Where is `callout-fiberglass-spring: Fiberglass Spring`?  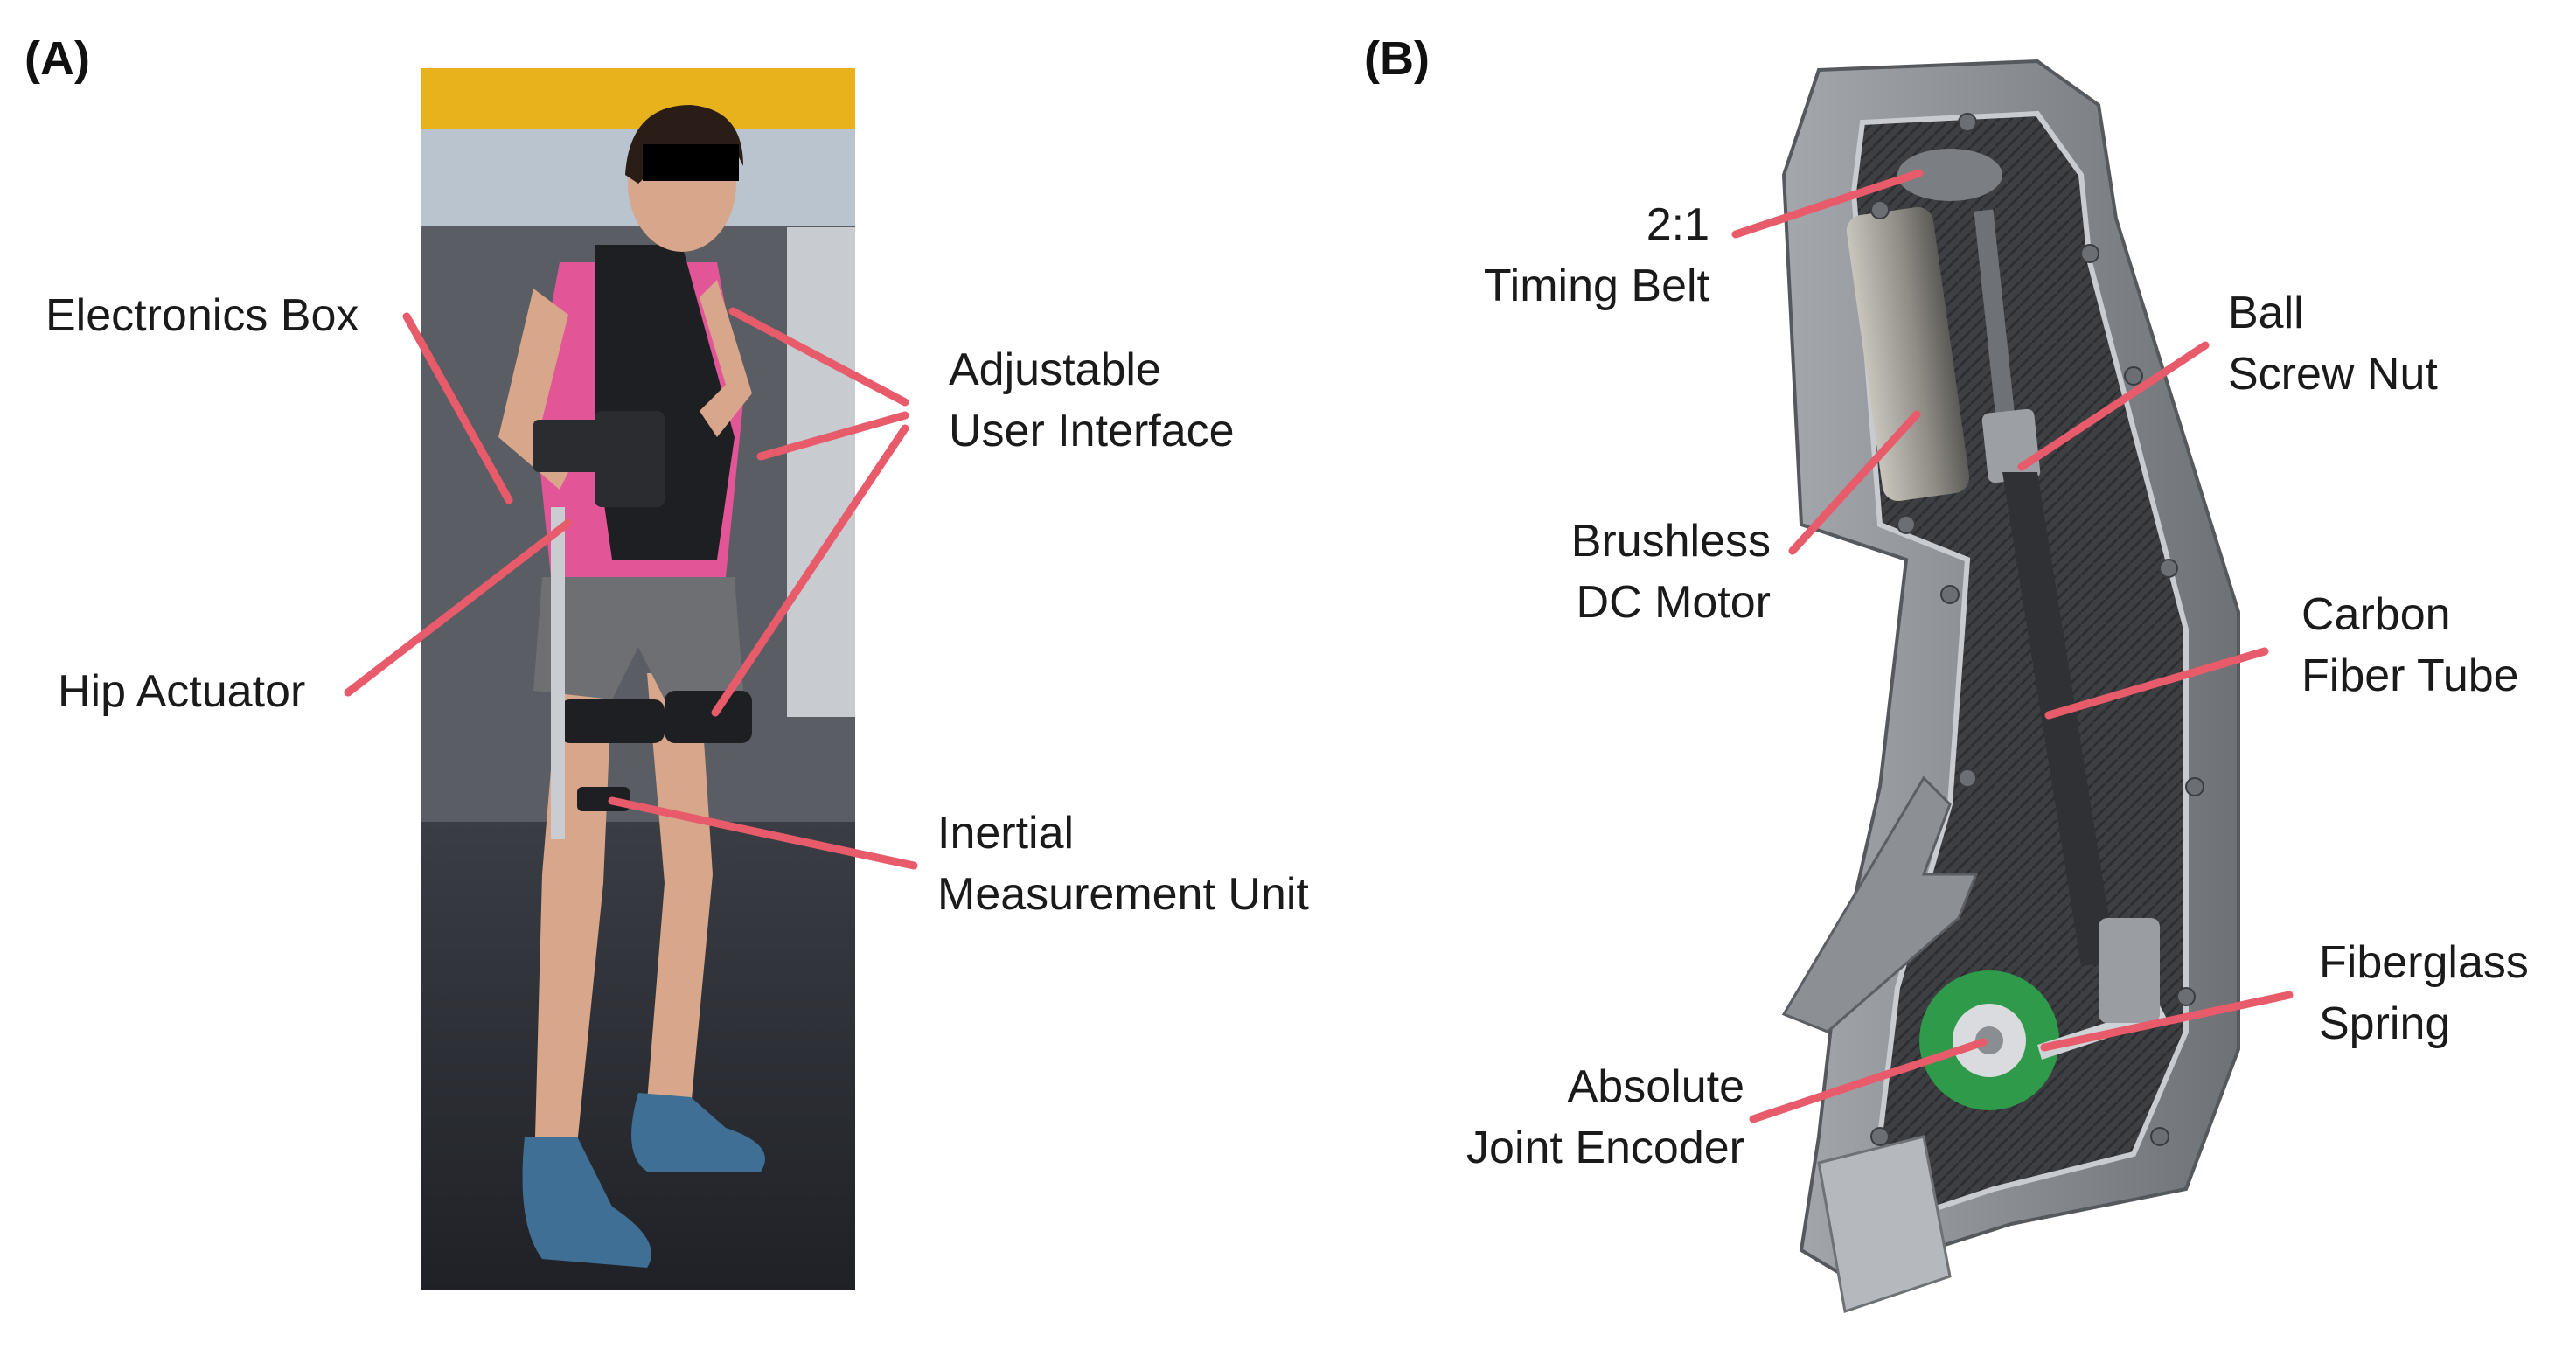
callout-fiberglass-spring: Fiberglass Spring is located at coordinates (2424, 993).